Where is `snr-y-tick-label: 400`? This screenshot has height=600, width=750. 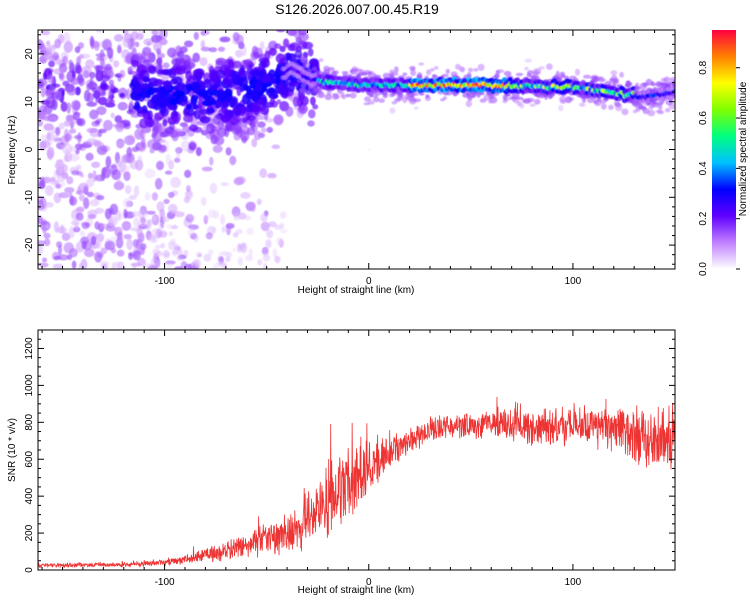 snr-y-tick-label: 400 is located at coordinates (29, 495).